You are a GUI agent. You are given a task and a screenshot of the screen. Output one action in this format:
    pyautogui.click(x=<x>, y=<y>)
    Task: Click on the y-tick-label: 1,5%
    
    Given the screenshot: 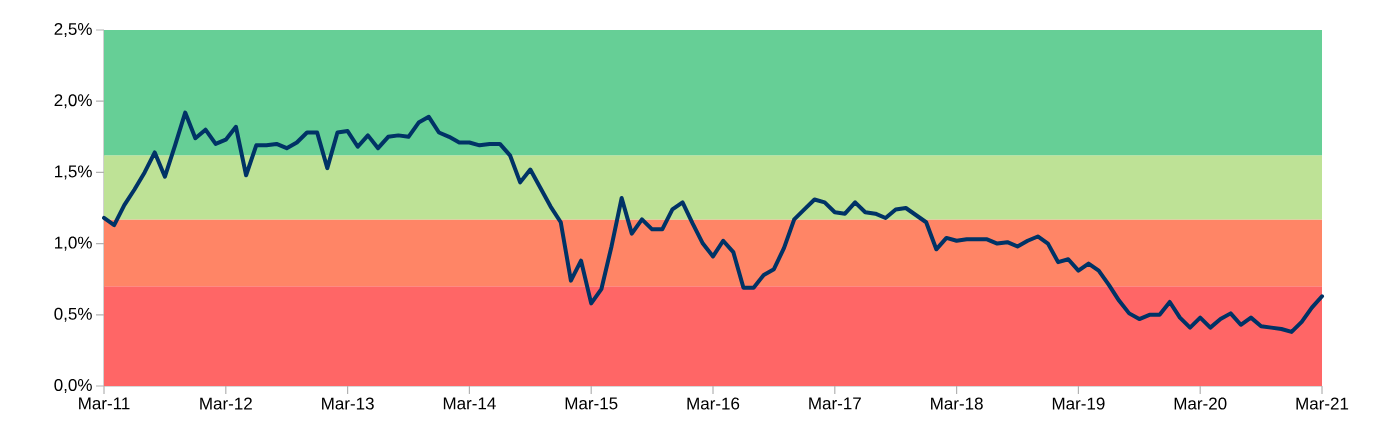 What is the action you would take?
    pyautogui.click(x=73, y=172)
    